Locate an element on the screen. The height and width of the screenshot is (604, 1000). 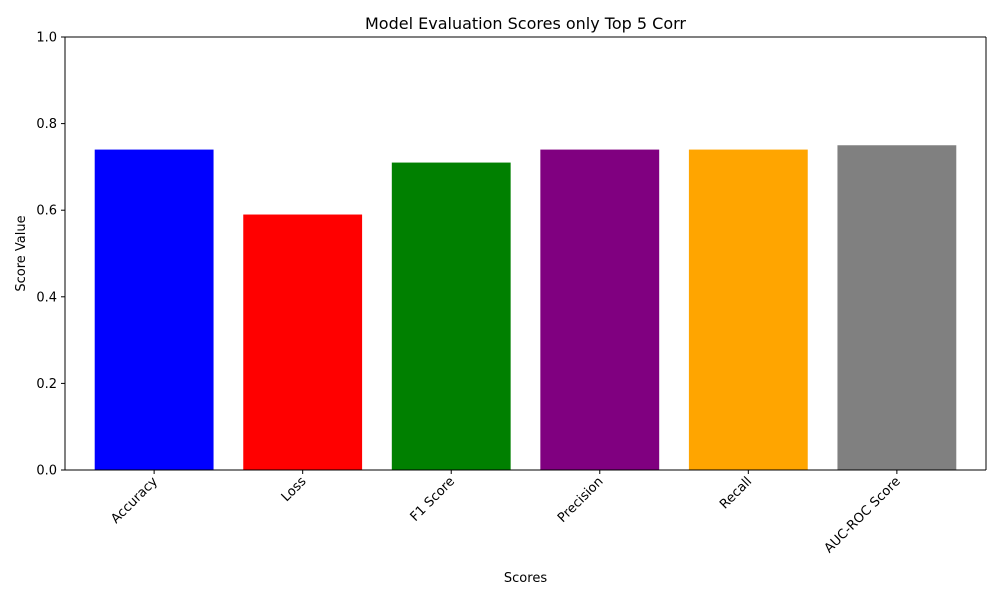
y-tick-label: 0.4 is located at coordinates (46, 297).